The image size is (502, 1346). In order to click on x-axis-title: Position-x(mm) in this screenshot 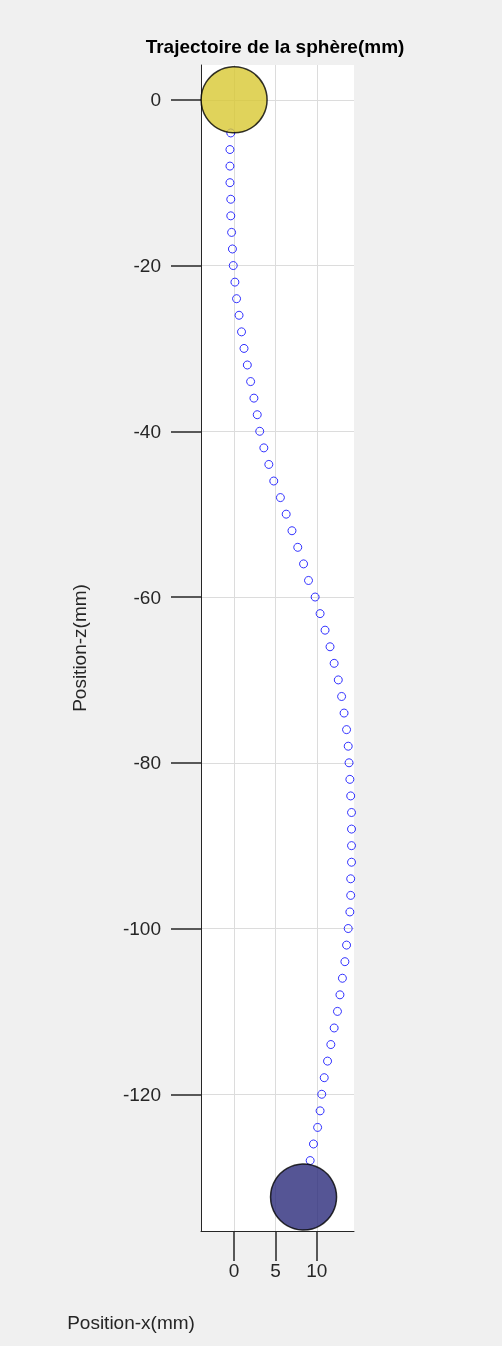, I will do `click(131, 1322)`.